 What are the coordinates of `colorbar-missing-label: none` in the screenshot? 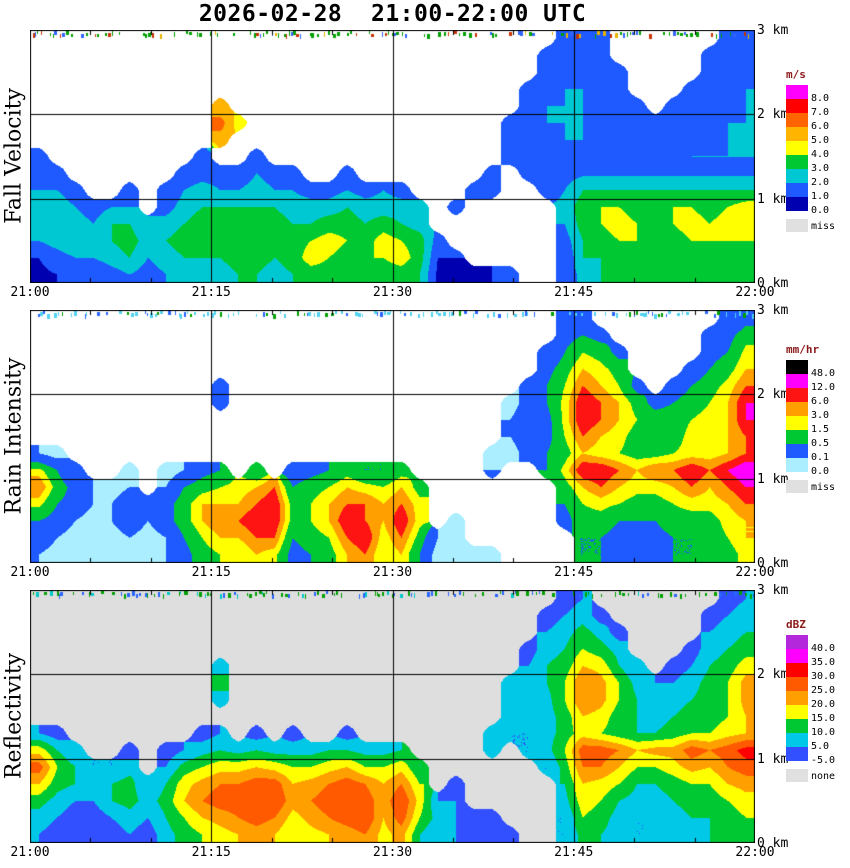 It's located at (823, 776).